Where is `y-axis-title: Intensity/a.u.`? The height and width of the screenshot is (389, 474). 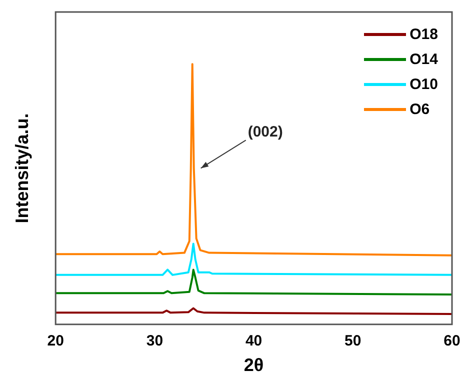
y-axis-title: Intensity/a.u. is located at coordinates (22, 168).